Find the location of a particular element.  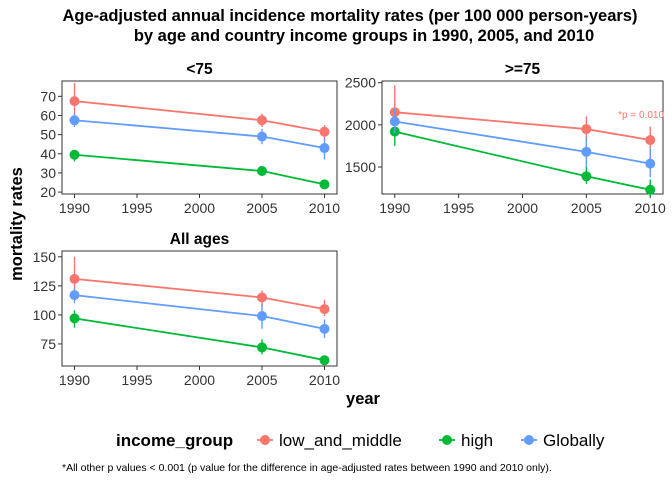

y-tick-label: 75 is located at coordinates (48, 344).